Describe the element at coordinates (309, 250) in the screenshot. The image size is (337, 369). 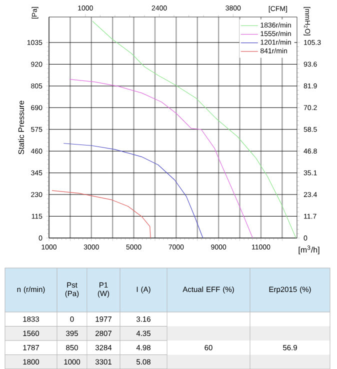
I see `x-axis-title: [m$^{3}$/h]` at that location.